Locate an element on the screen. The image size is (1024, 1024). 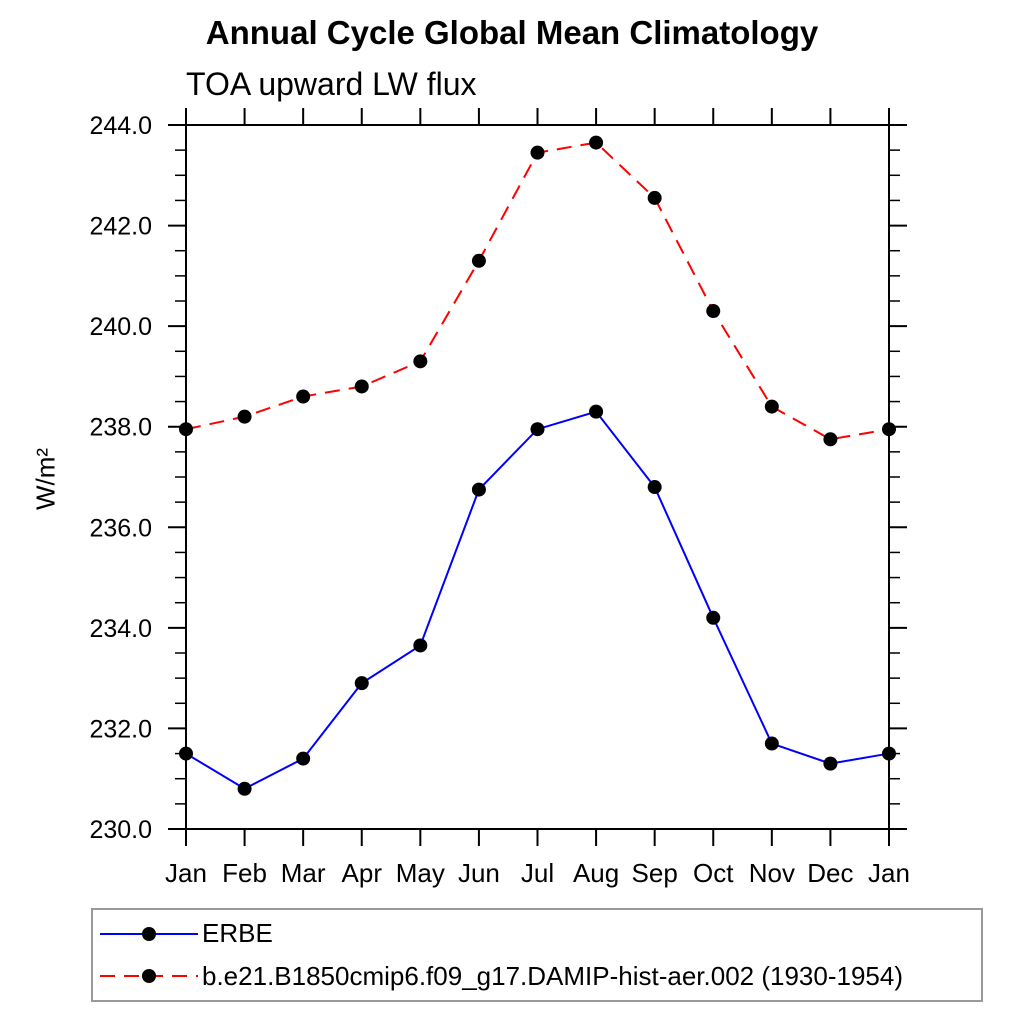
legend-item-erbe: ERBE is located at coordinates (540, 934).